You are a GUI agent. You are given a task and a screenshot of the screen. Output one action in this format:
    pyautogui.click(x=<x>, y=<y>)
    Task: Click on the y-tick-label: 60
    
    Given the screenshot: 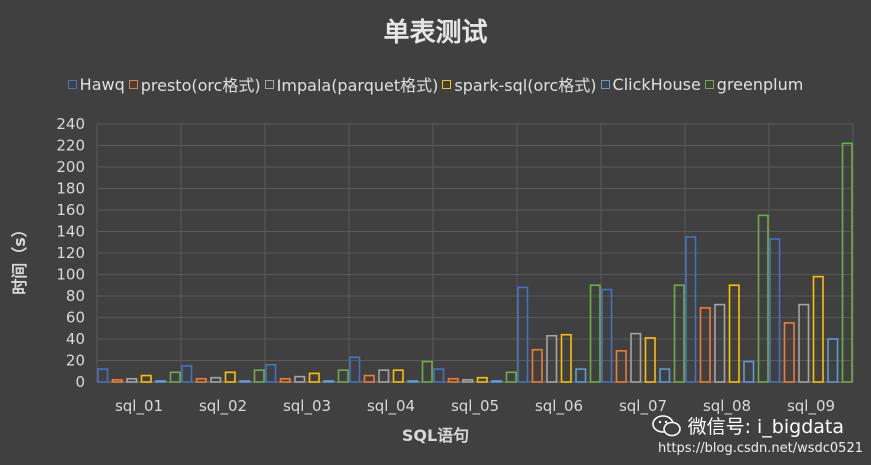 What is the action you would take?
    pyautogui.click(x=75, y=318)
    